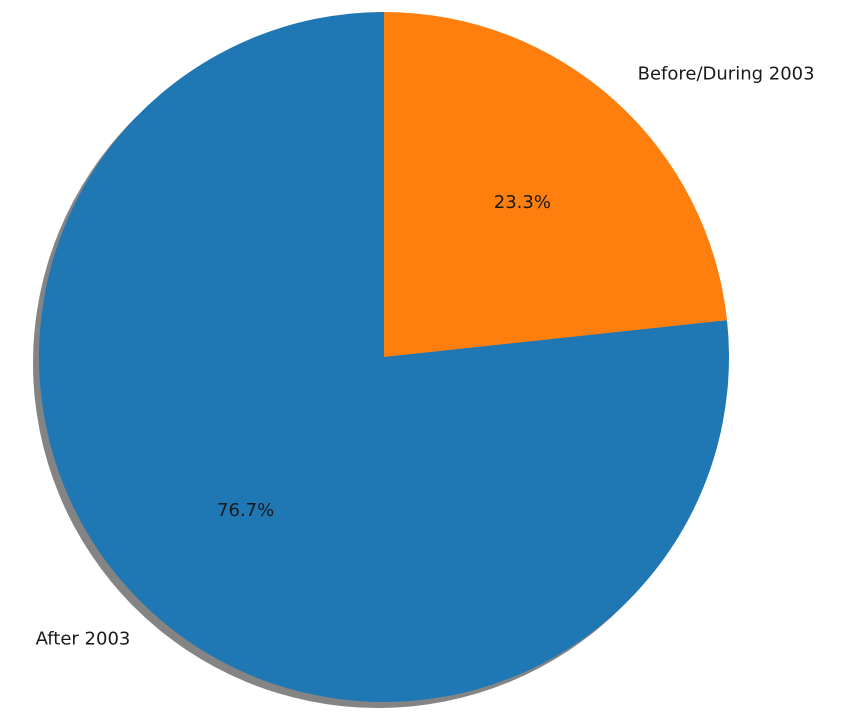 The image size is (841, 722). What do you see at coordinates (726, 74) in the screenshot?
I see `pie-category-label-before-during-2003: Before/During 2003` at bounding box center [726, 74].